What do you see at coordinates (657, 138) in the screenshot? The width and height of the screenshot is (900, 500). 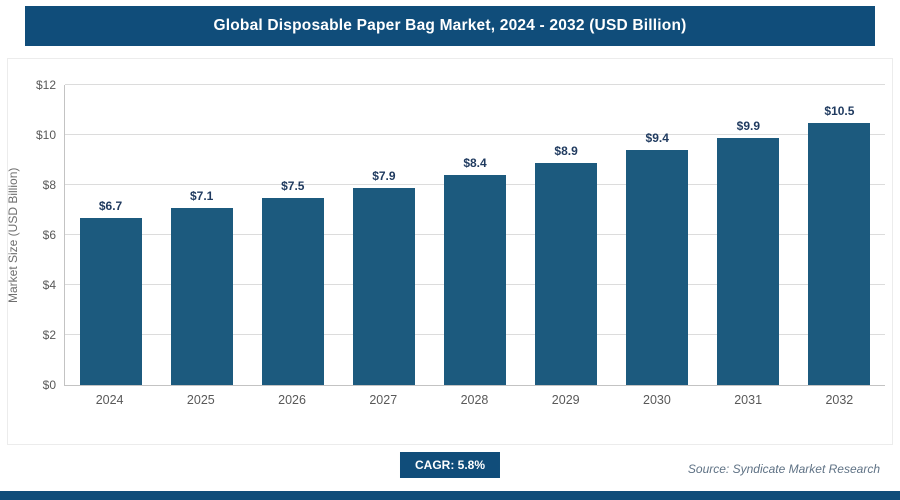 I see `bar-value-label: $9.4` at bounding box center [657, 138].